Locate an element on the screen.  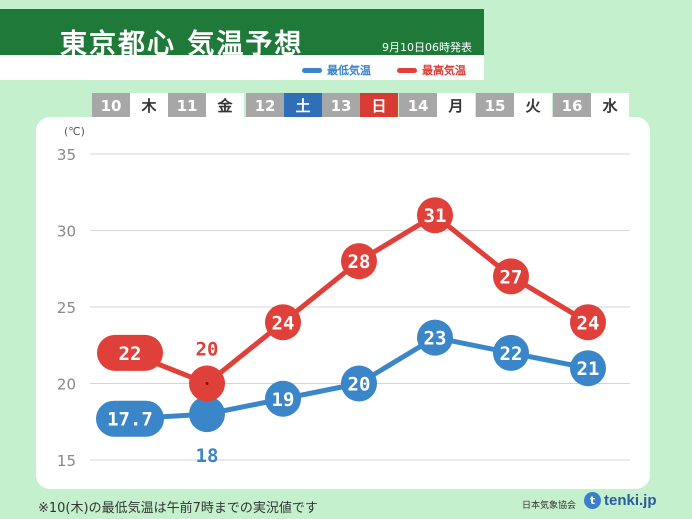
tenki-logo: t tenki.jp is located at coordinates (620, 500).